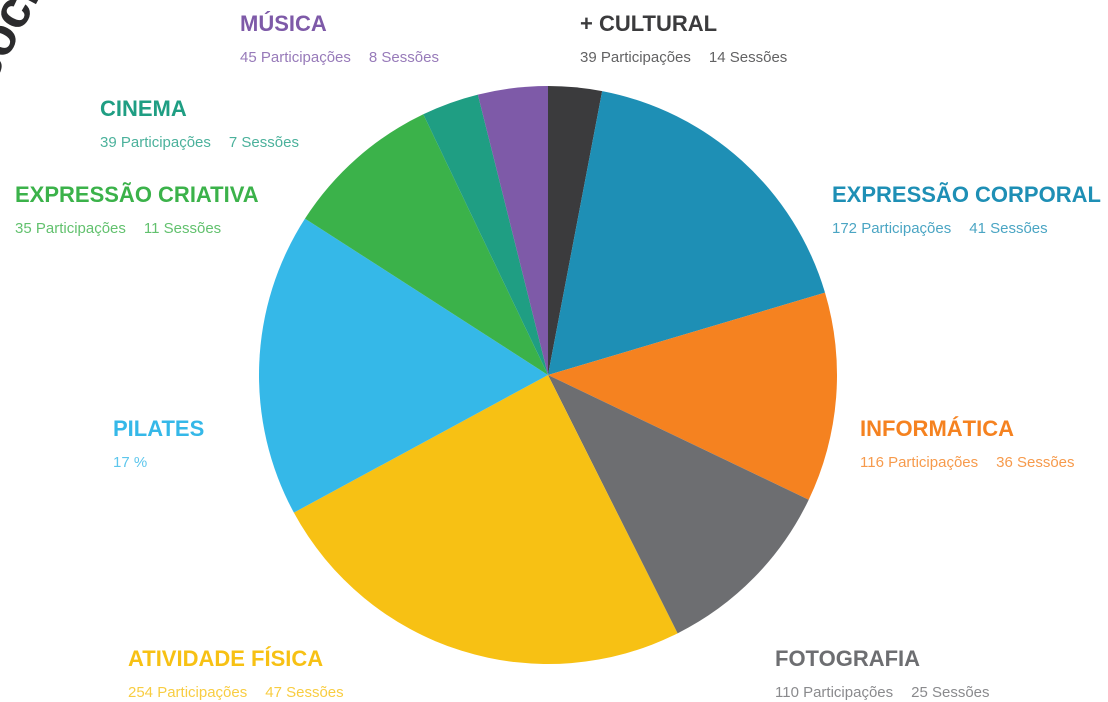 Image resolution: width=1108 pixels, height=702 pixels. I want to click on slice-label: INFORMÁTICA, so click(937, 428).